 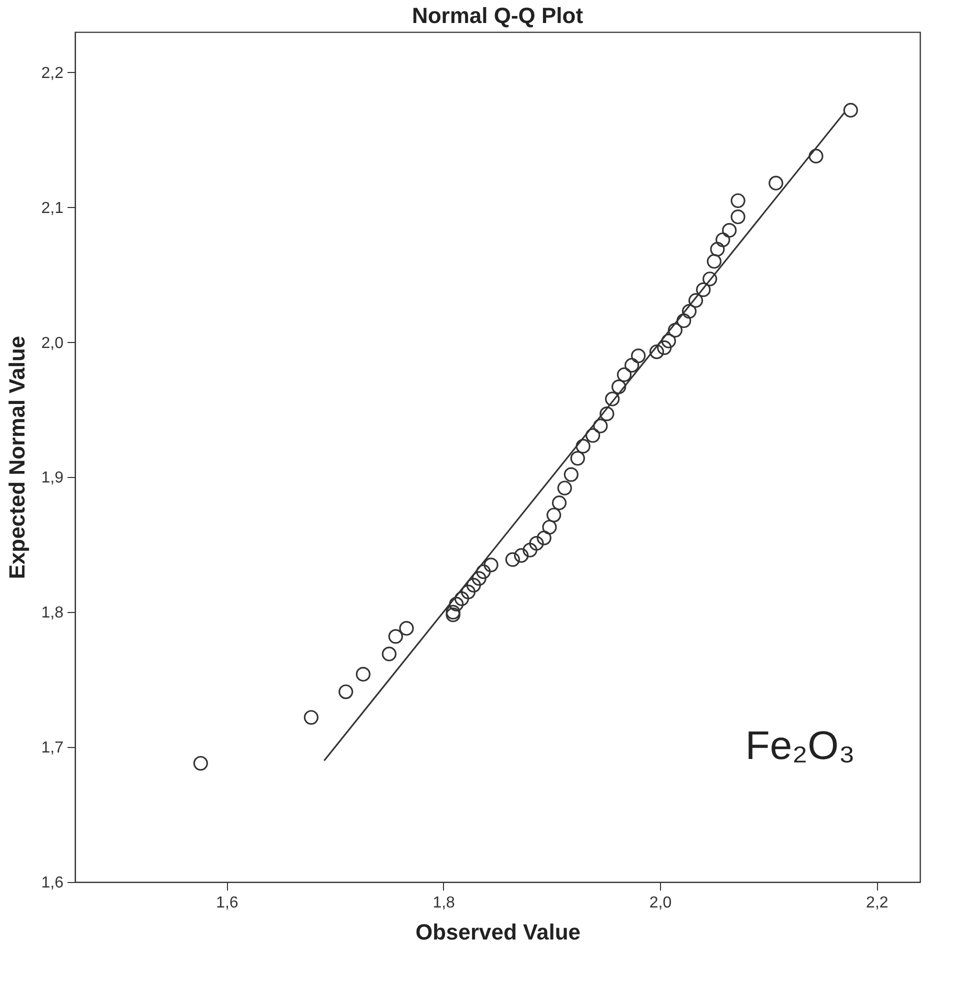 I want to click on y-tick-label: 2,1, so click(x=52, y=208).